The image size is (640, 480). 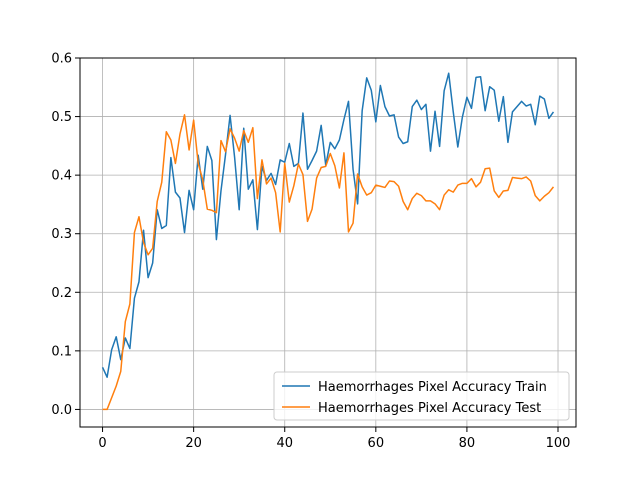 I want to click on legend-label-train: Haemorrhages Pixel Accuracy Train, so click(x=432, y=387).